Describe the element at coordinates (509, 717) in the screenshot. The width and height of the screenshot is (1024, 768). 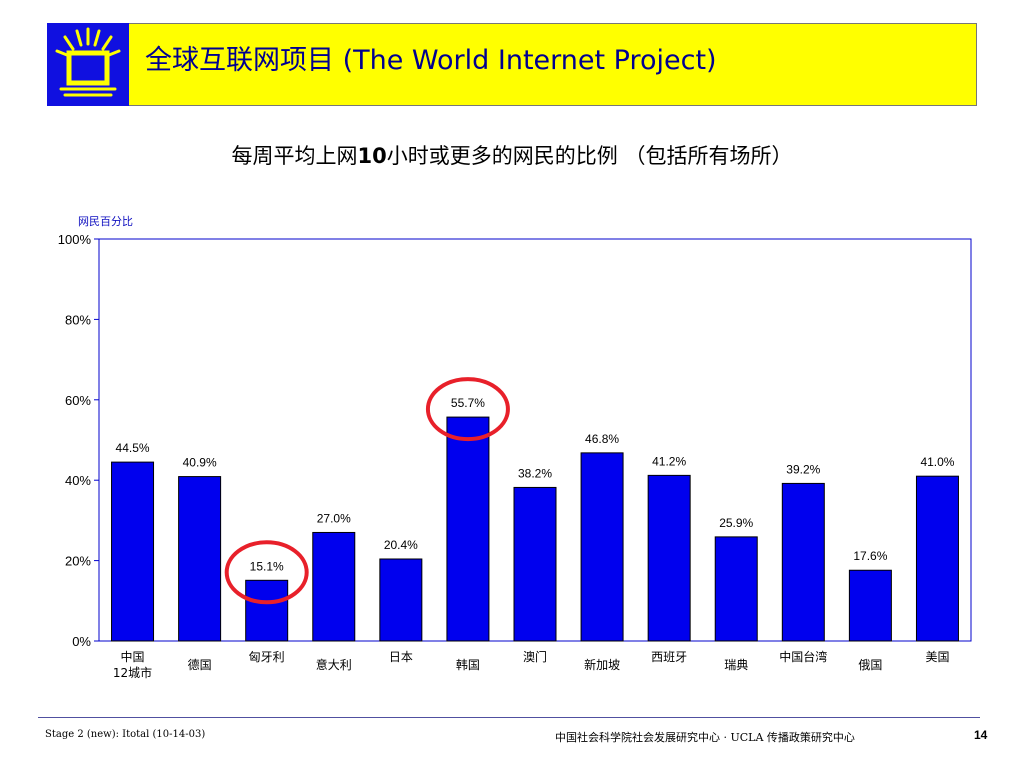
I see `footer-divider` at that location.